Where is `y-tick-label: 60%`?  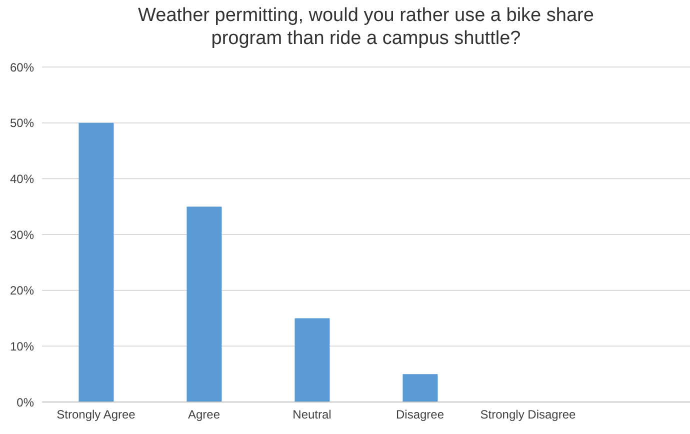 y-tick-label: 60% is located at coordinates (22, 67).